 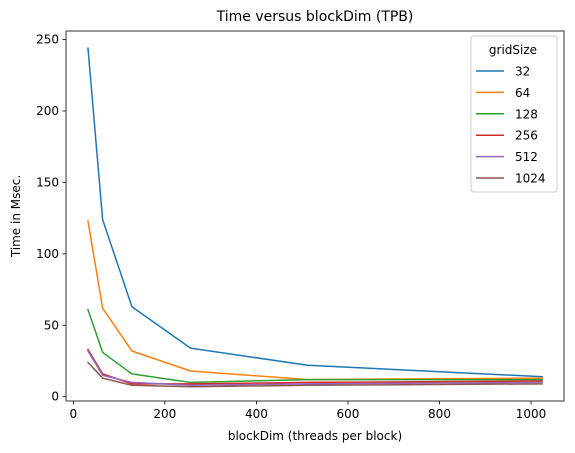 I want to click on legend-label-64: 64, so click(x=522, y=93).